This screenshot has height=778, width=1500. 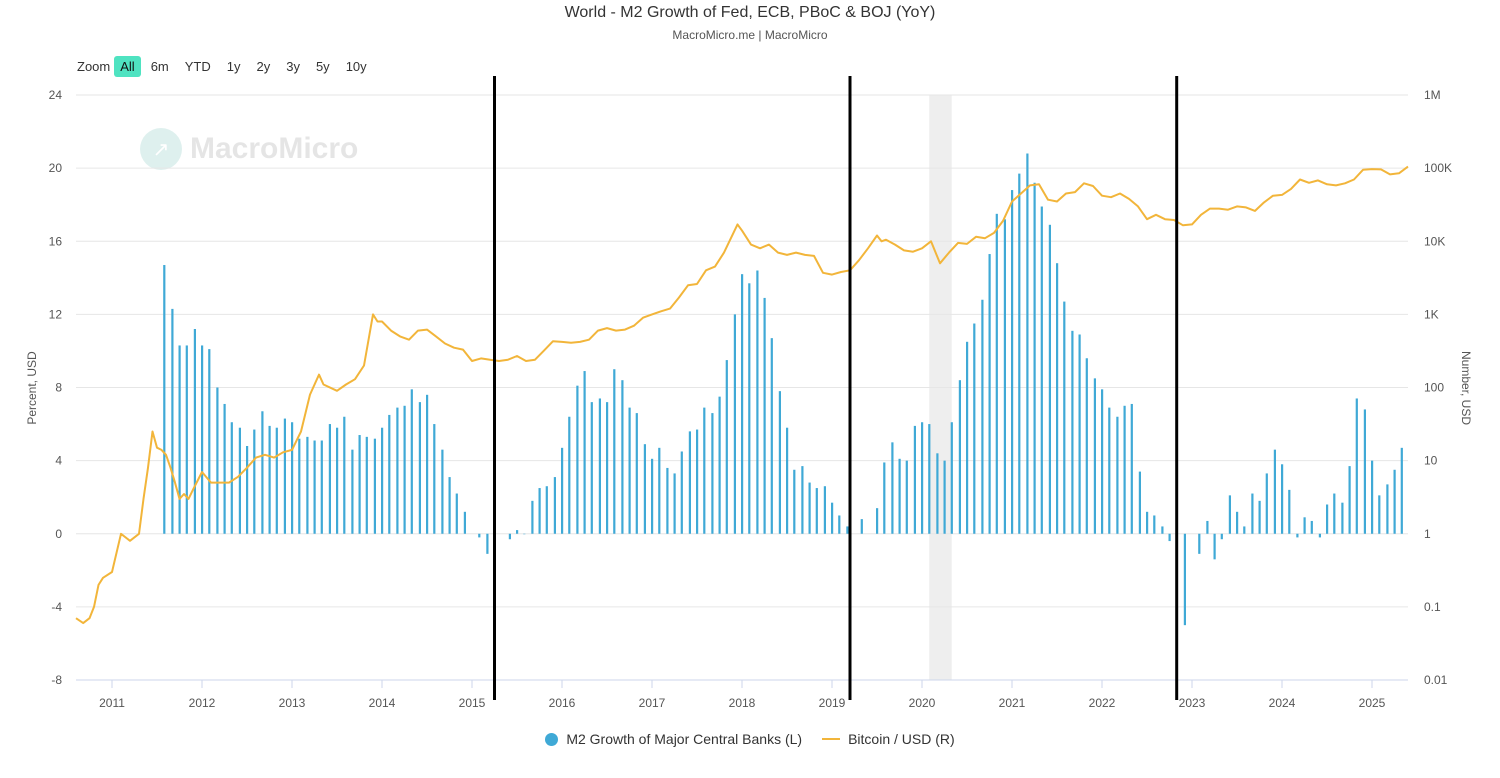 What do you see at coordinates (1431, 461) in the screenshot?
I see `y-right-tick-label: 10` at bounding box center [1431, 461].